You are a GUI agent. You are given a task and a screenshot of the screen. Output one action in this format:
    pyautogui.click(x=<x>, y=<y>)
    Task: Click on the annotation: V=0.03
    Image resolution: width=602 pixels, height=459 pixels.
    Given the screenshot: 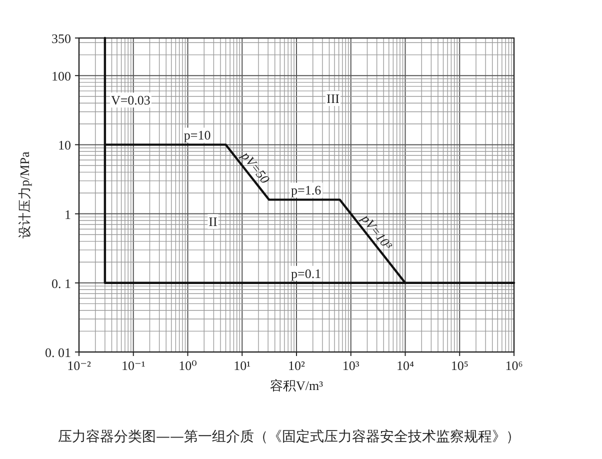 What is the action you would take?
    pyautogui.click(x=130, y=100)
    